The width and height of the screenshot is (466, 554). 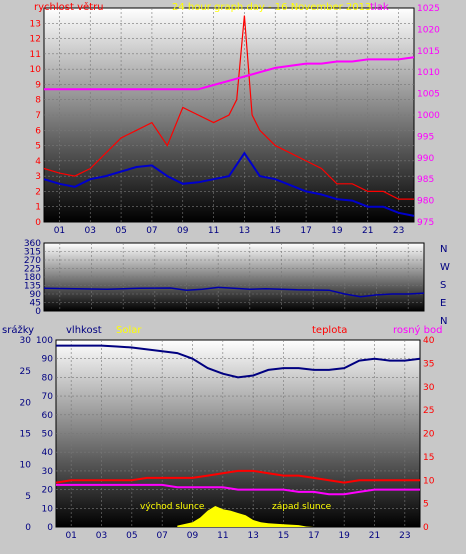 I want to click on humidity-tick-label: 10, so click(x=48, y=509).